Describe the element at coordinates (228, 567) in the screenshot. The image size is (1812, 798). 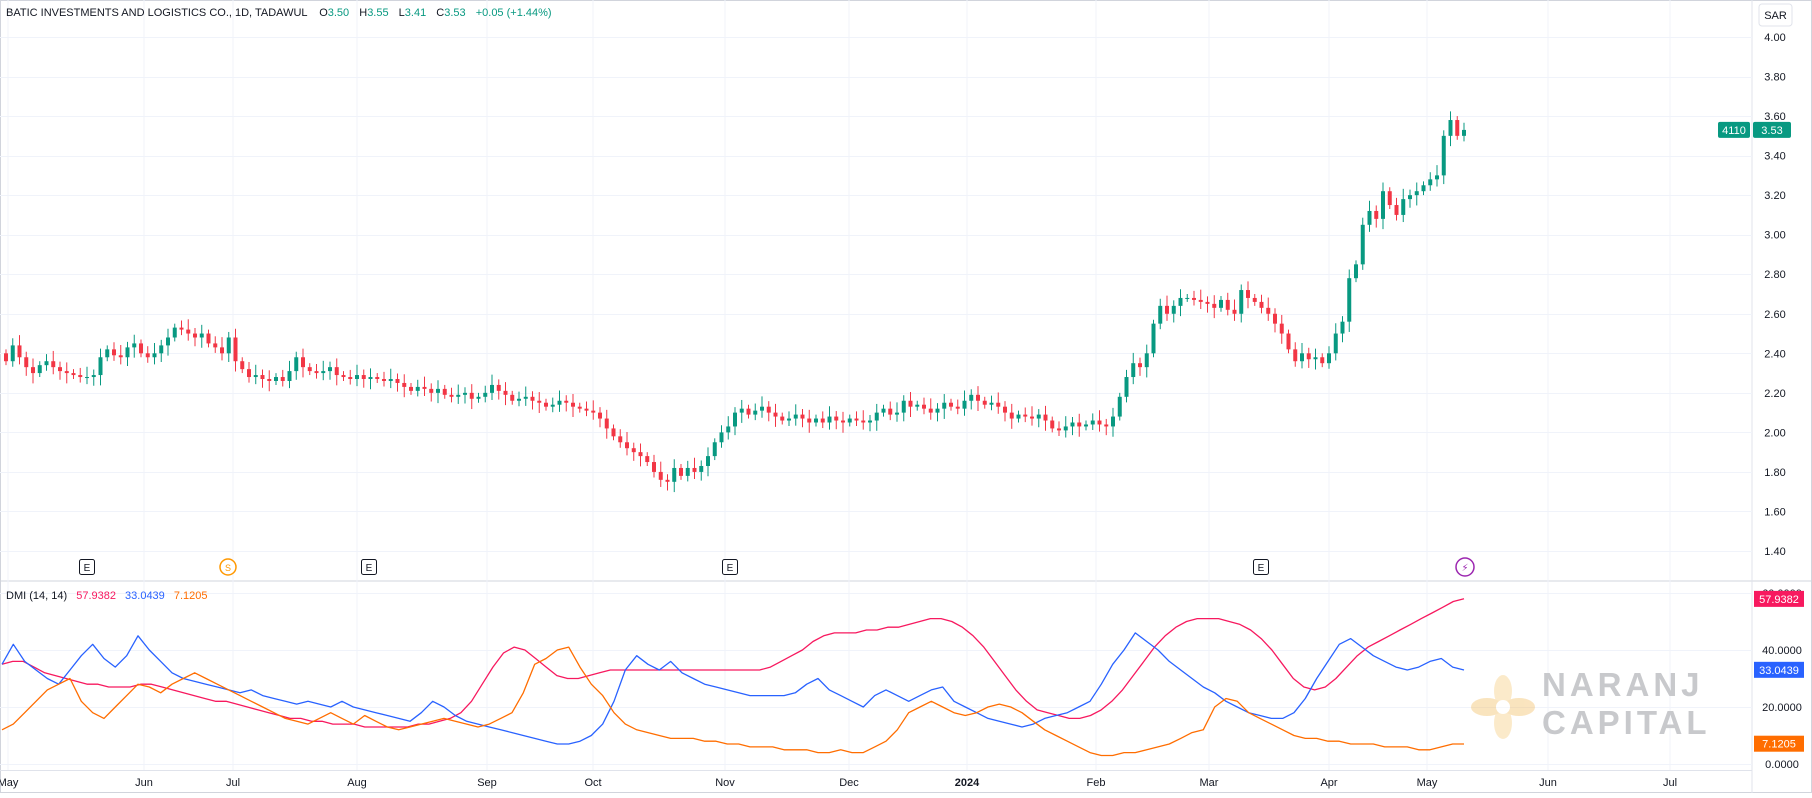
I see `split-marker: S` at that location.